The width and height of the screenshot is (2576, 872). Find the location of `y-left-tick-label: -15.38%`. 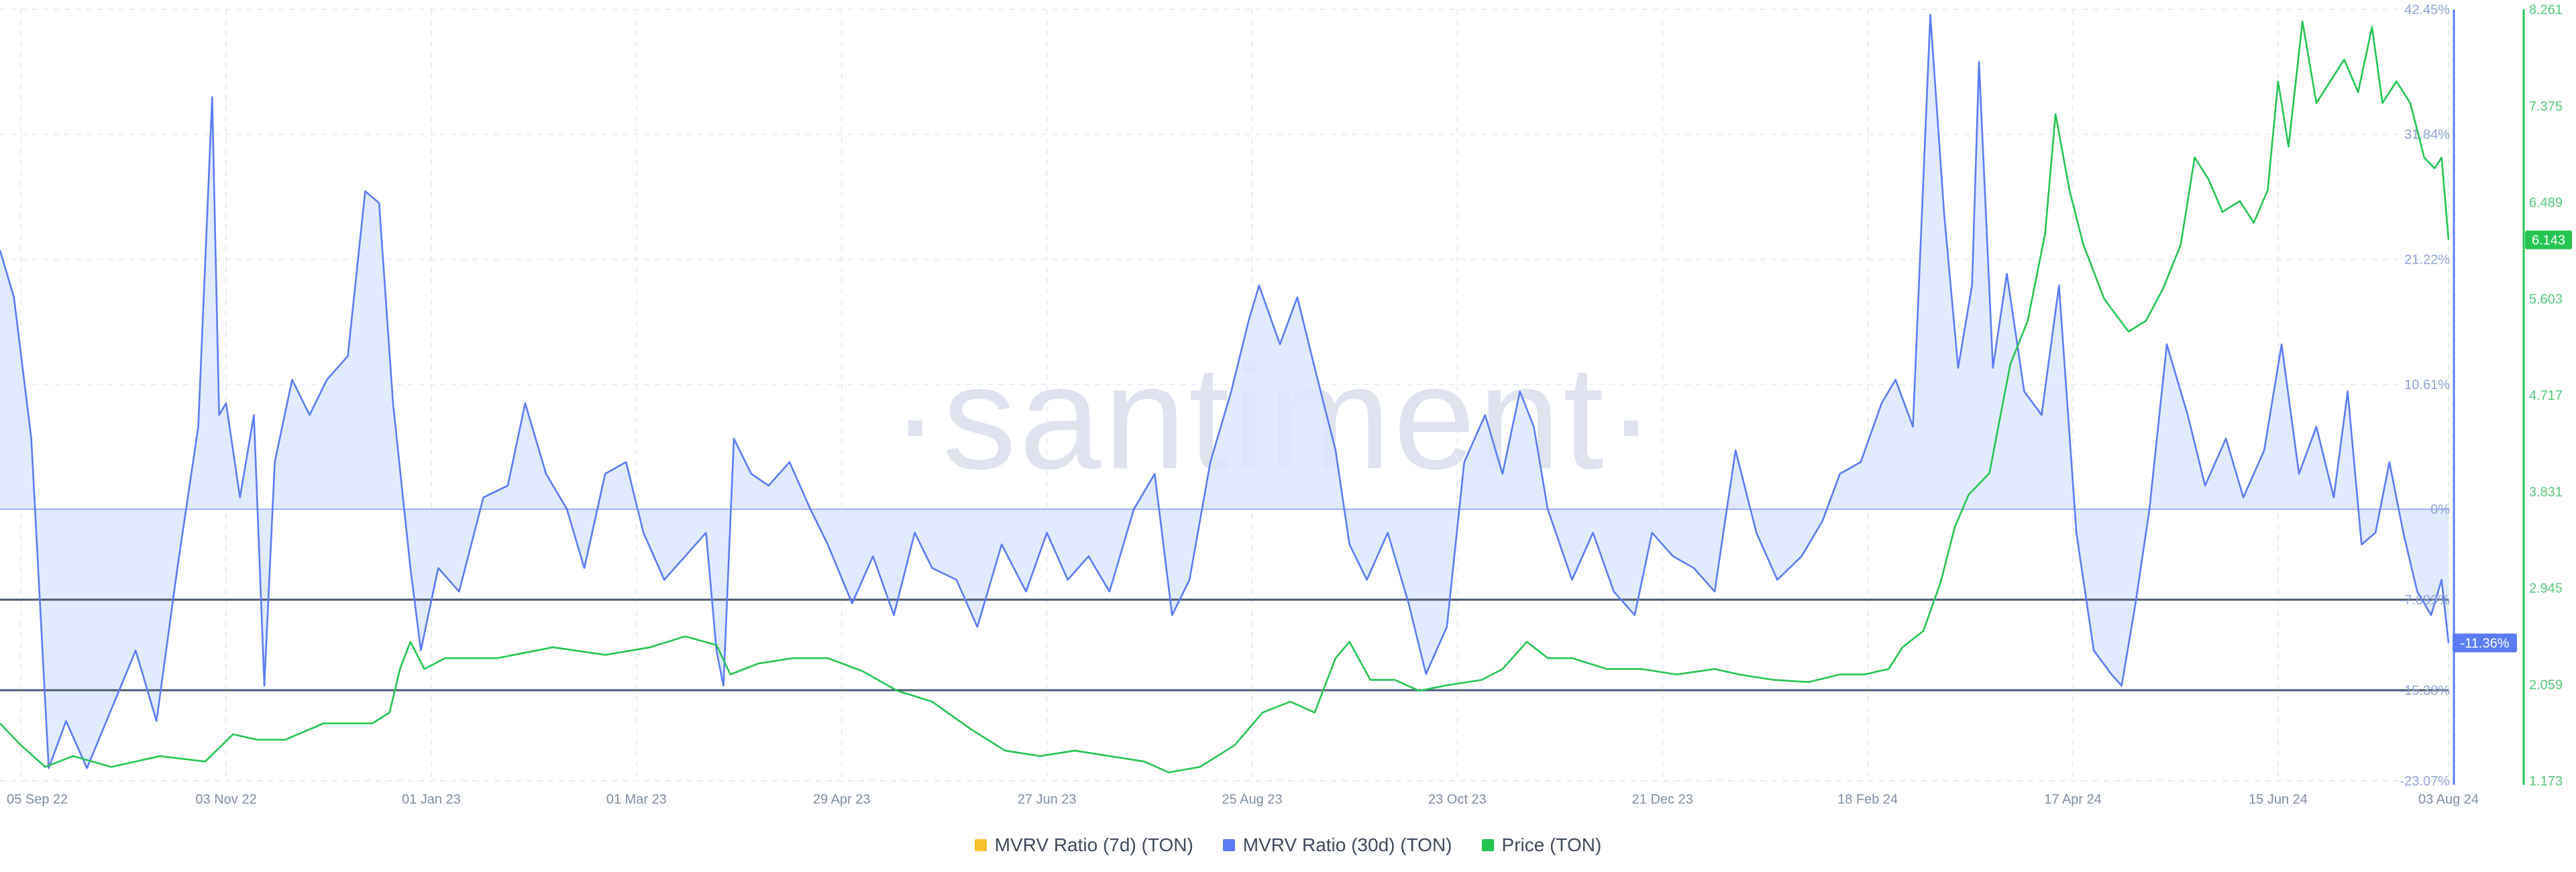

y-left-tick-label: -15.38% is located at coordinates (2425, 691).